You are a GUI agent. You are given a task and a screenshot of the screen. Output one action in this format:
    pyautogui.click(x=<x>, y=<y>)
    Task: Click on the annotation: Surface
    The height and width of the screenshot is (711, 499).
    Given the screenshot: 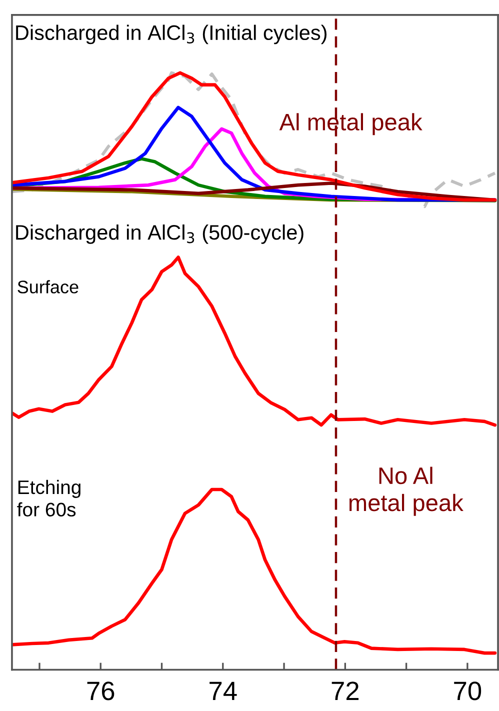 What is the action you would take?
    pyautogui.click(x=48, y=287)
    